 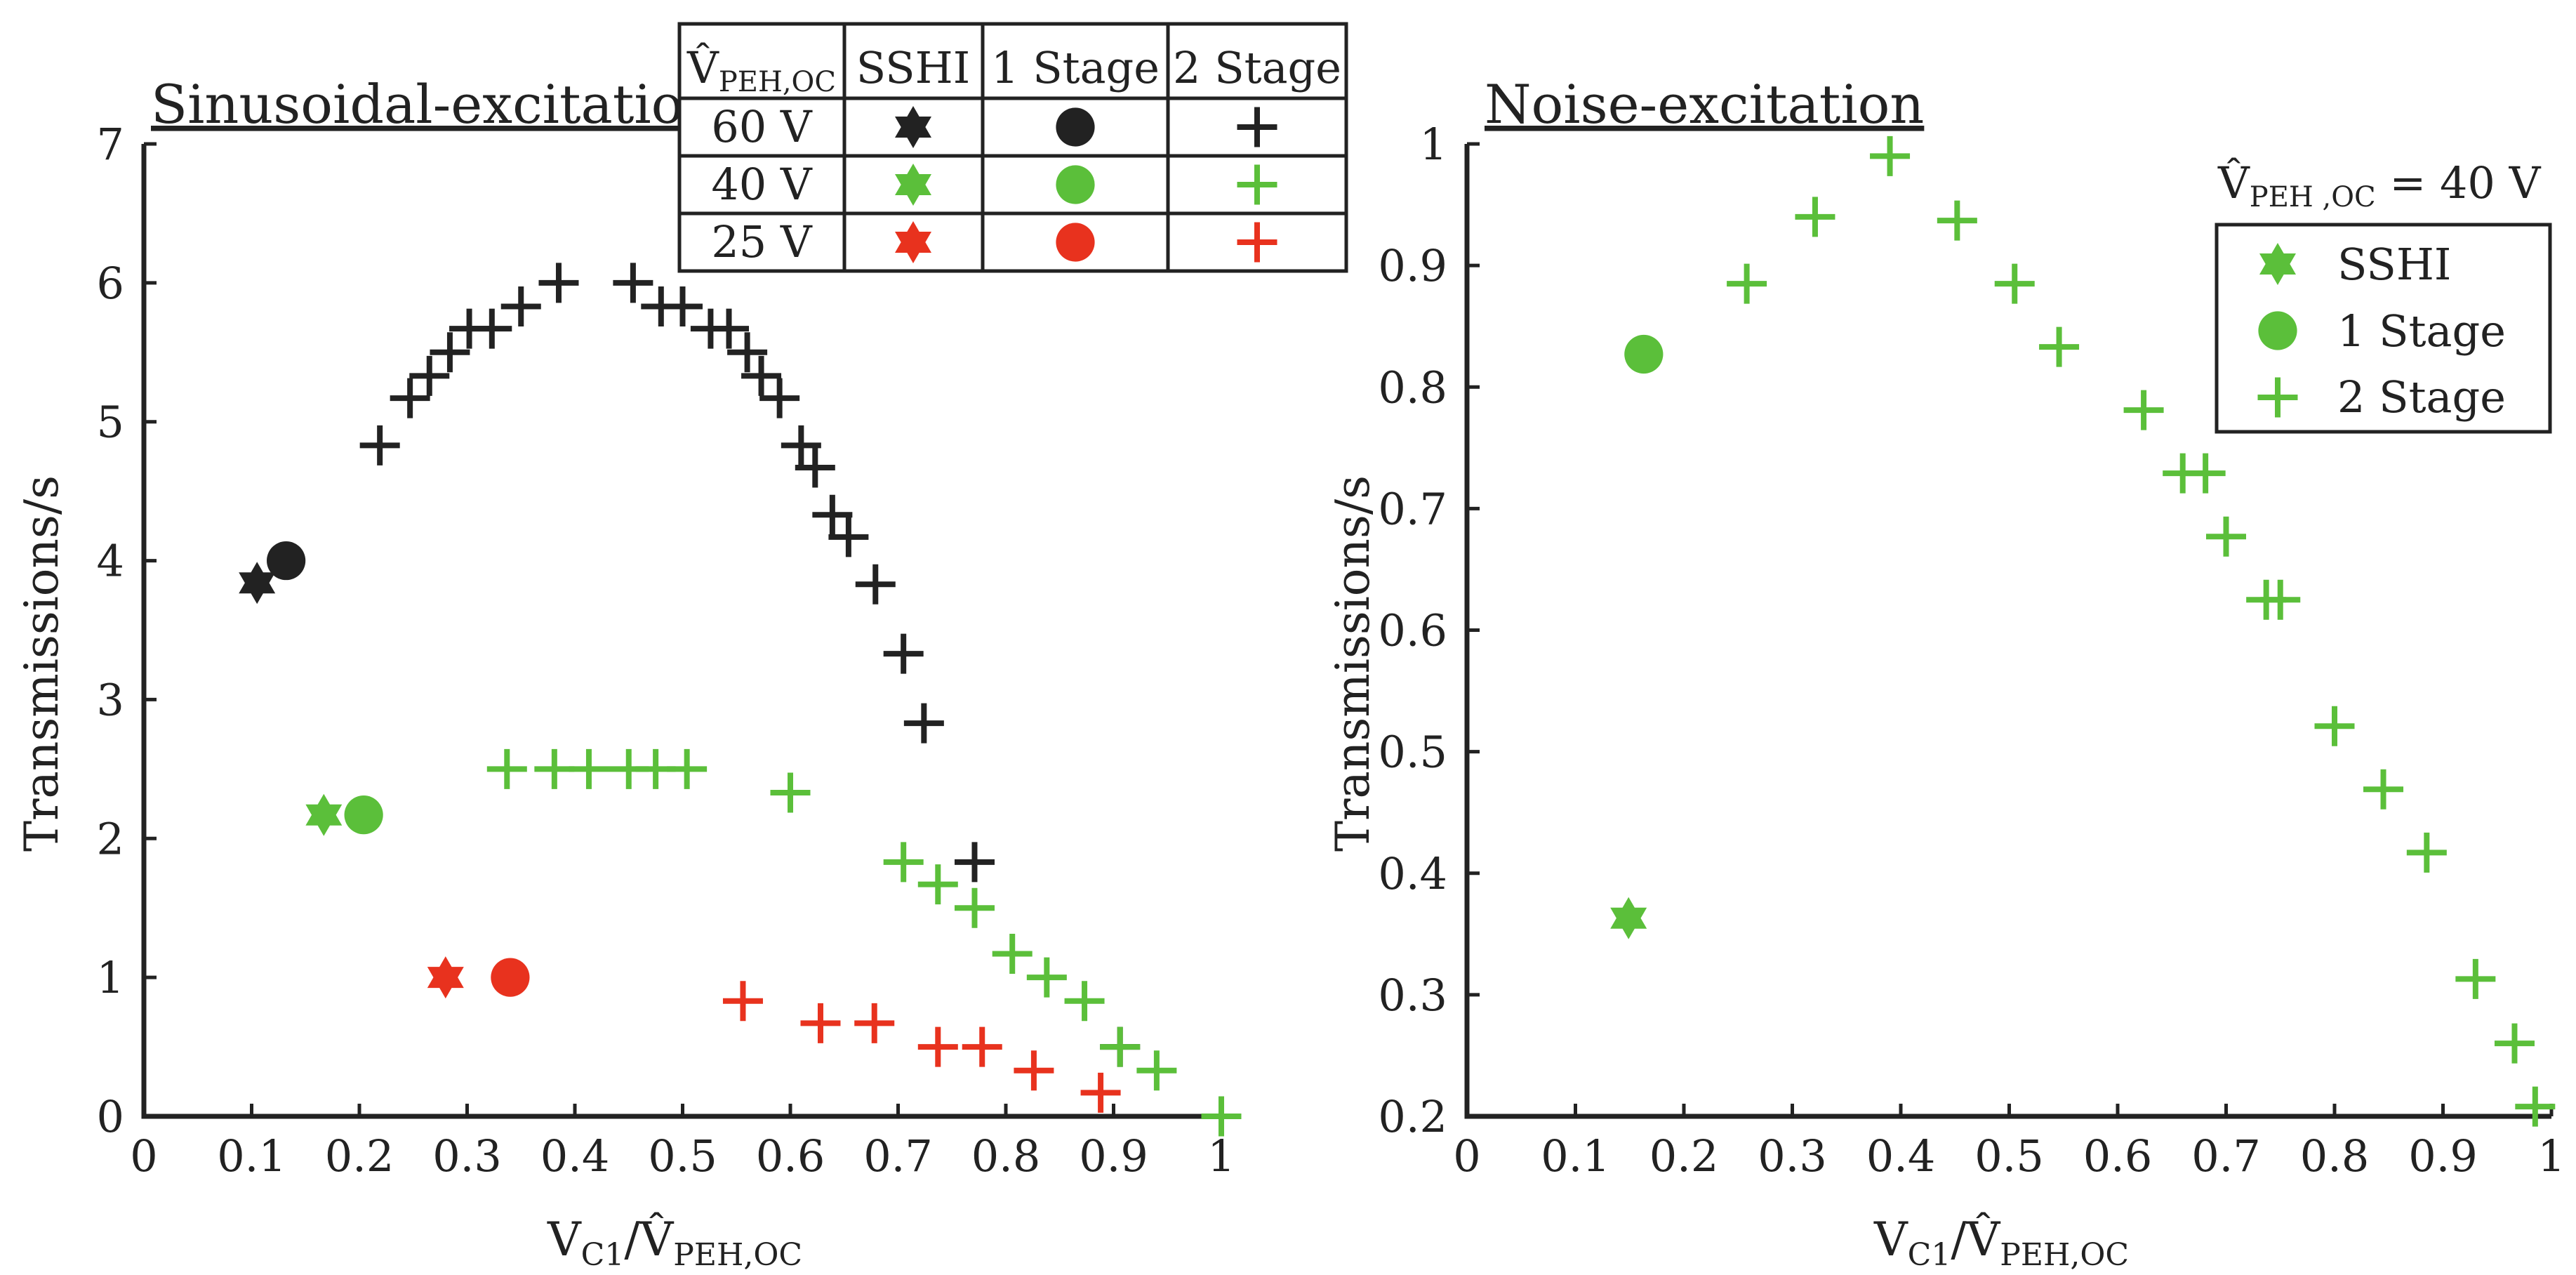 What do you see at coordinates (111, 561) in the screenshot?
I see `y-tick-label: 4` at bounding box center [111, 561].